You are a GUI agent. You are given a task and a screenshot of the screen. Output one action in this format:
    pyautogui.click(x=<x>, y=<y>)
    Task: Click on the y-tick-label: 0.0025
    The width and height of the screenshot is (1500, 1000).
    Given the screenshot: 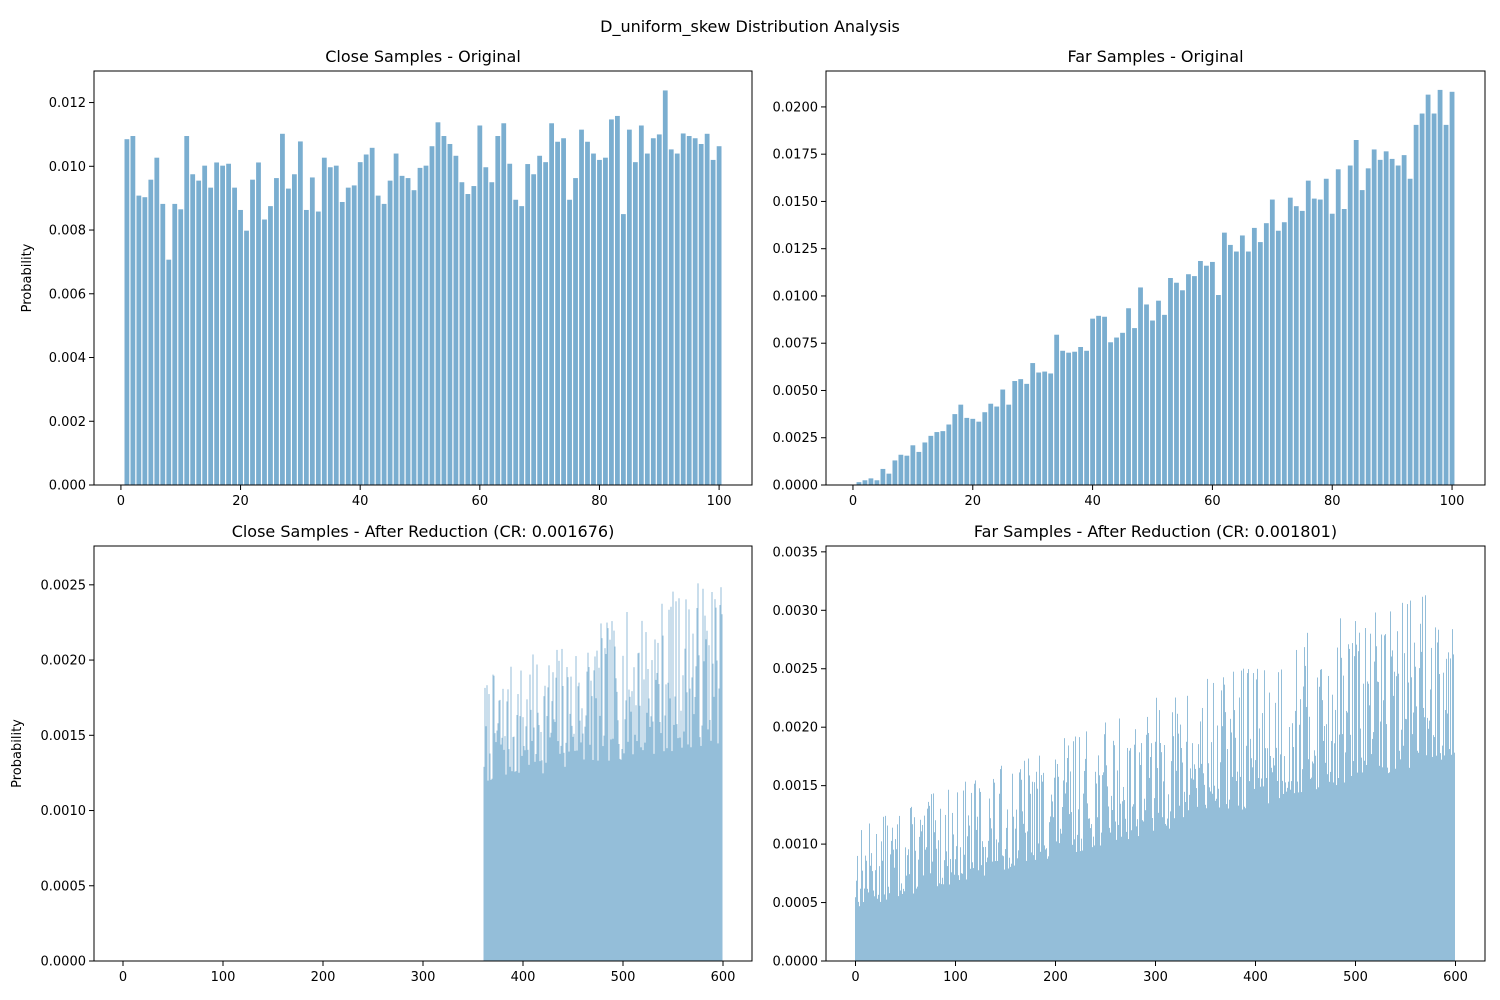 What is the action you would take?
    pyautogui.click(x=796, y=438)
    